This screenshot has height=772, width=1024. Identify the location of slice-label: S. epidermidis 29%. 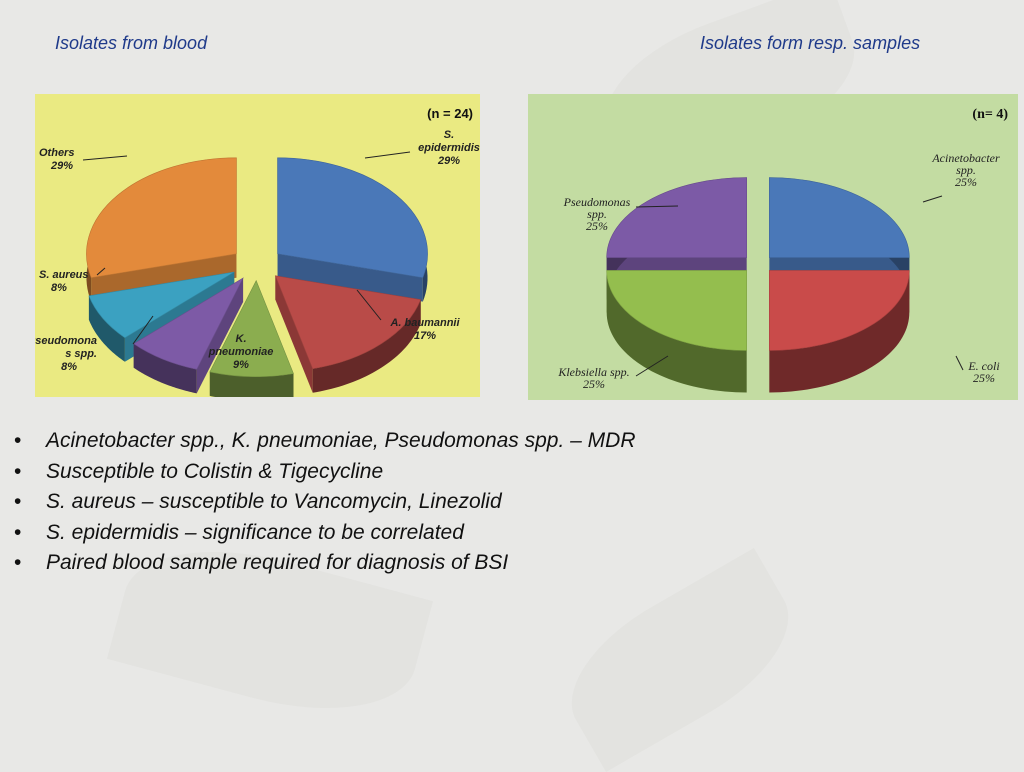
(449, 148).